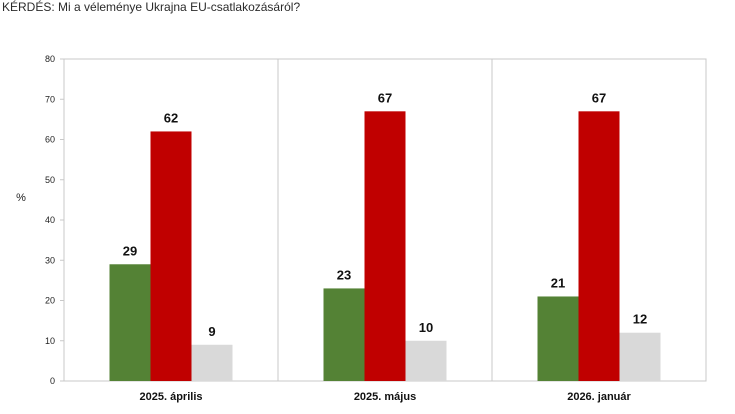  Describe the element at coordinates (50, 260) in the screenshot. I see `y-tick-label: 30` at that location.